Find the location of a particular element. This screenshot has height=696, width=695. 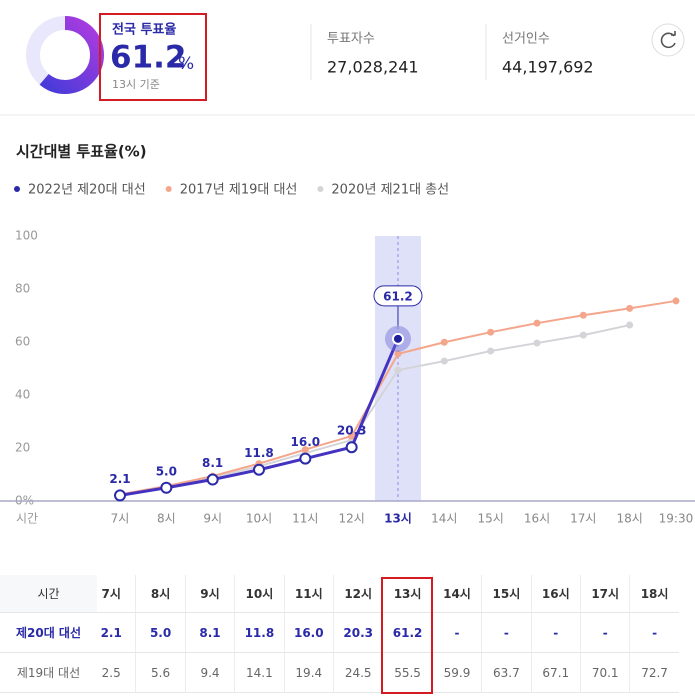

table-cell: 70.1 is located at coordinates (605, 673).